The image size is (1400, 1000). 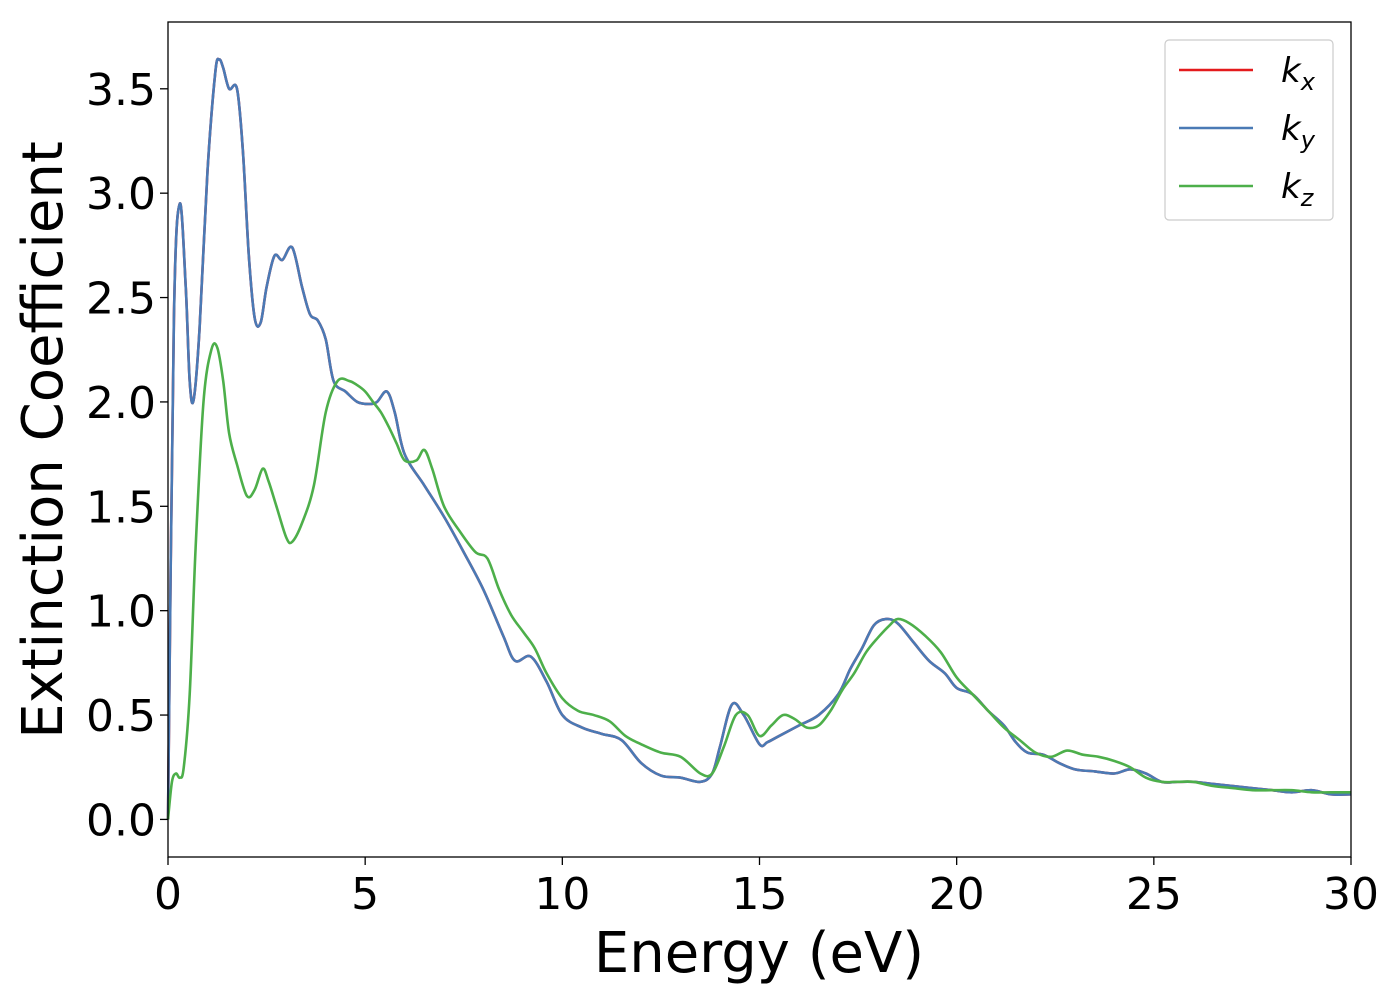 I want to click on y-tick-label: 3.5, so click(x=121, y=90).